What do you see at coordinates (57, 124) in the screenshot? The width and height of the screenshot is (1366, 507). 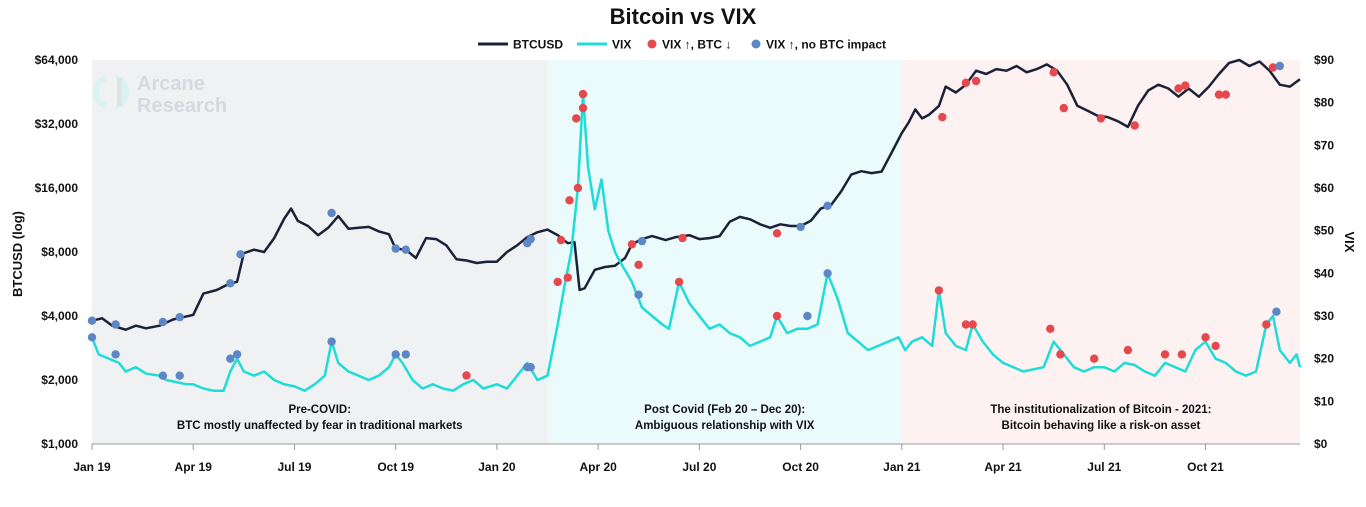 I see `left-tick-label: $32,000` at bounding box center [57, 124].